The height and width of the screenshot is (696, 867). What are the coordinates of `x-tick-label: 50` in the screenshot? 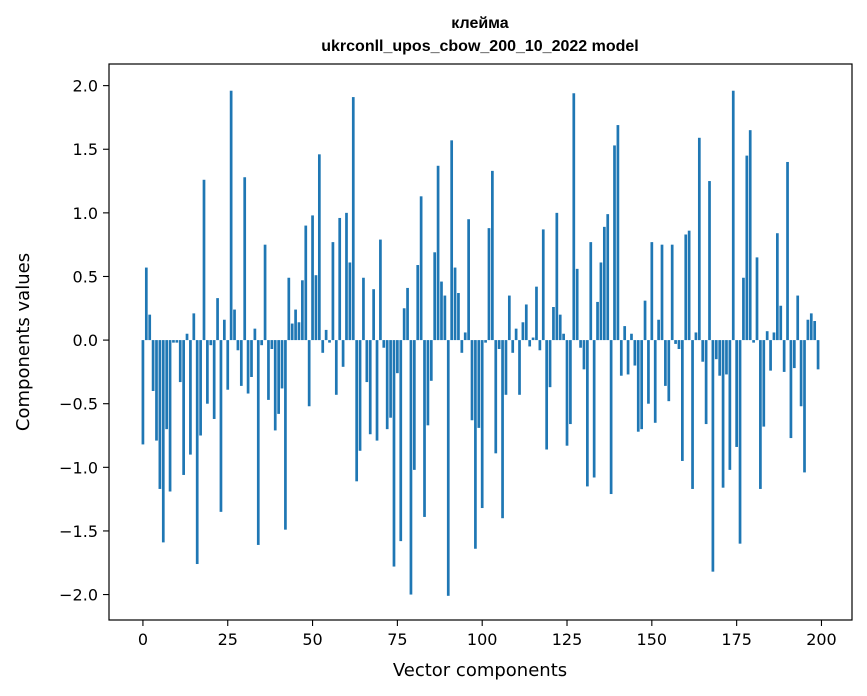 It's located at (312, 639).